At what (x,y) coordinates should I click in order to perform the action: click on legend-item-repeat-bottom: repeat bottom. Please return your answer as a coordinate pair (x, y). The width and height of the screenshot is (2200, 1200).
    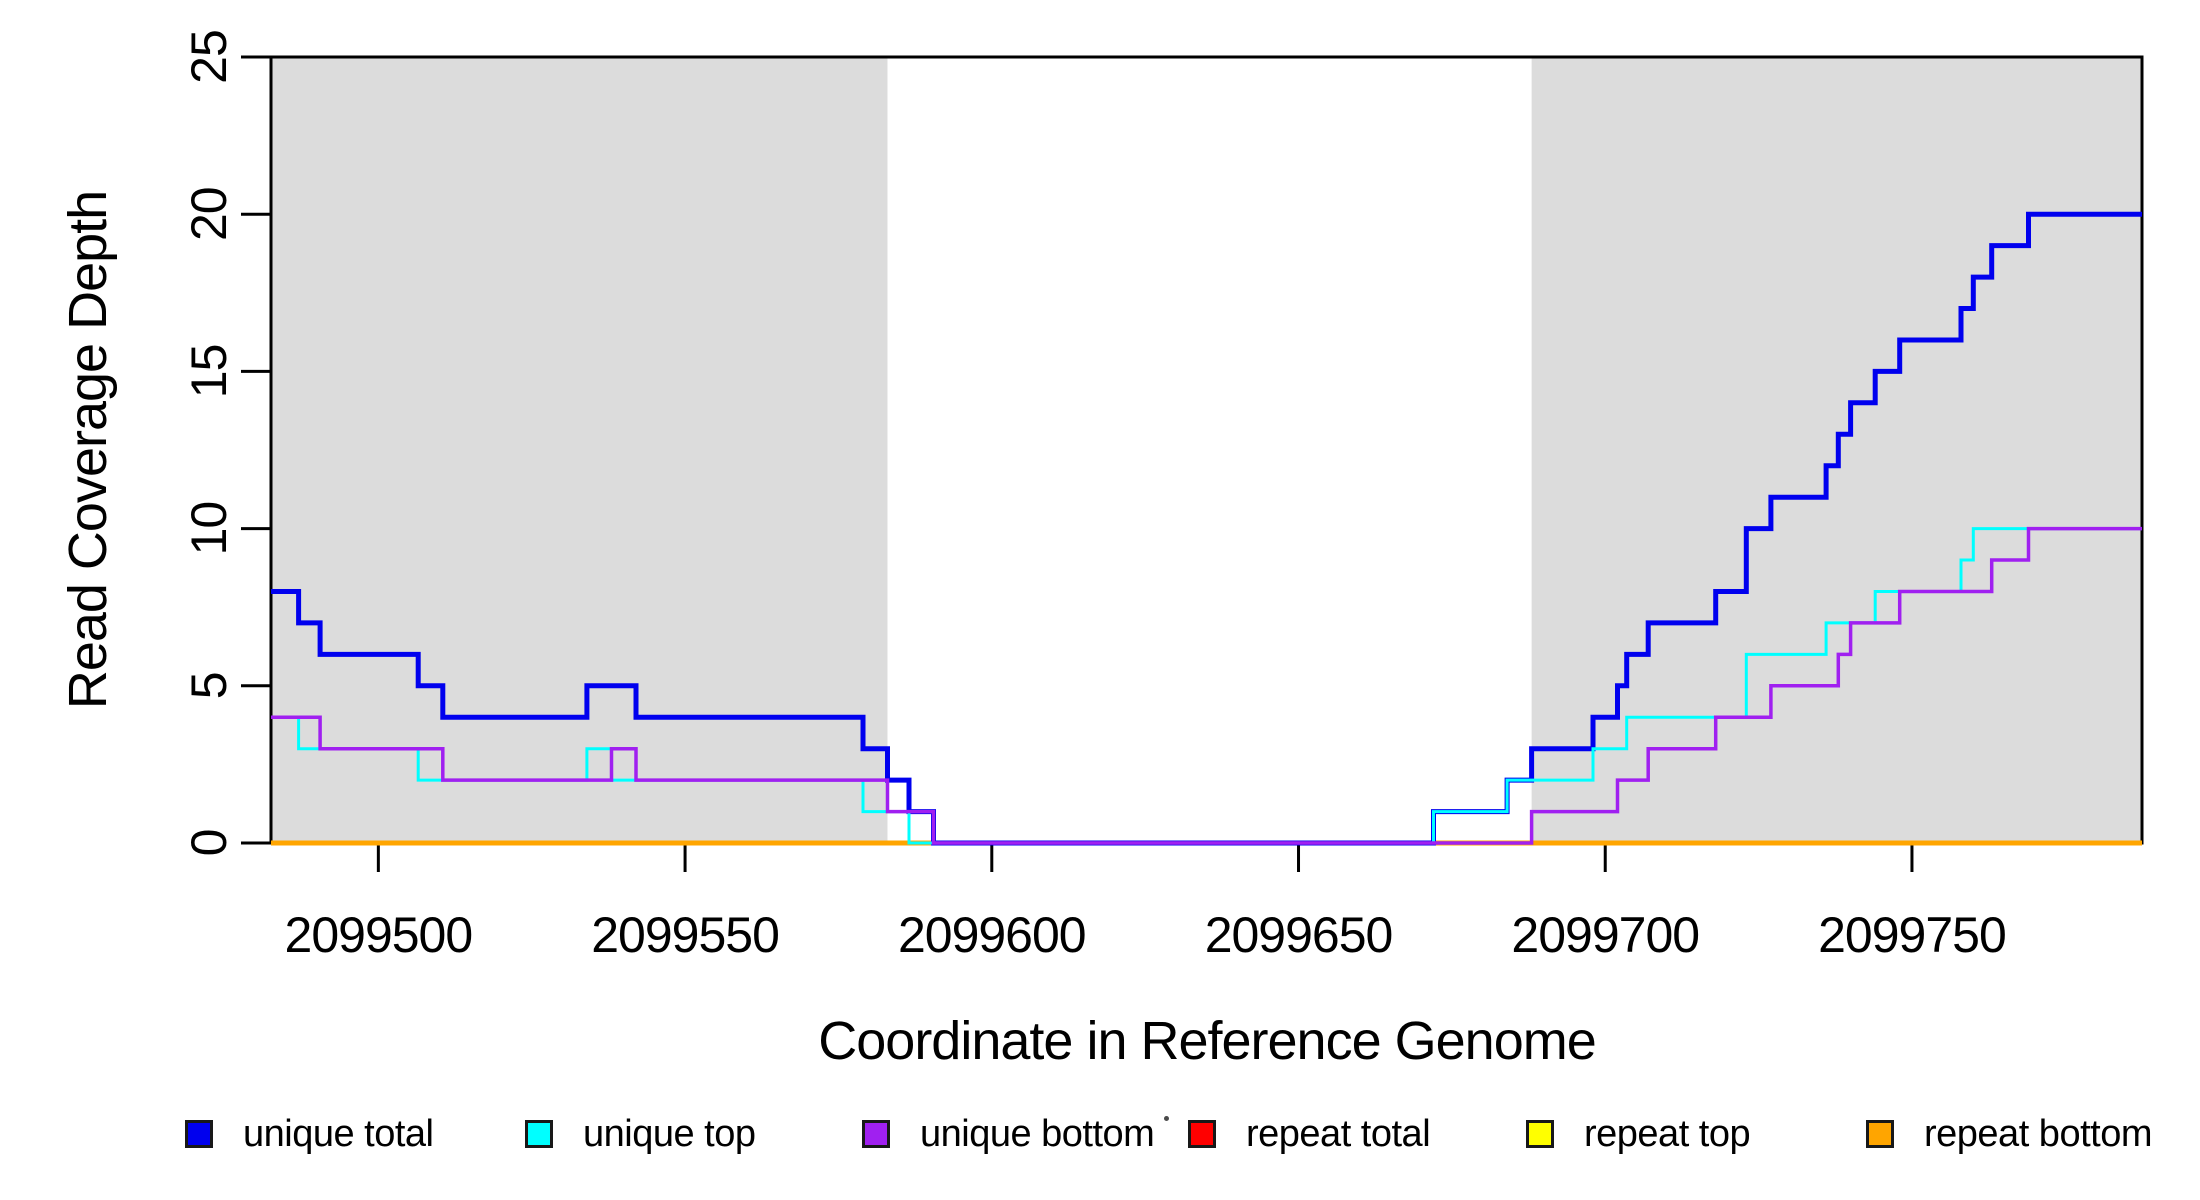
    Looking at the image, I should click on (2009, 1134).